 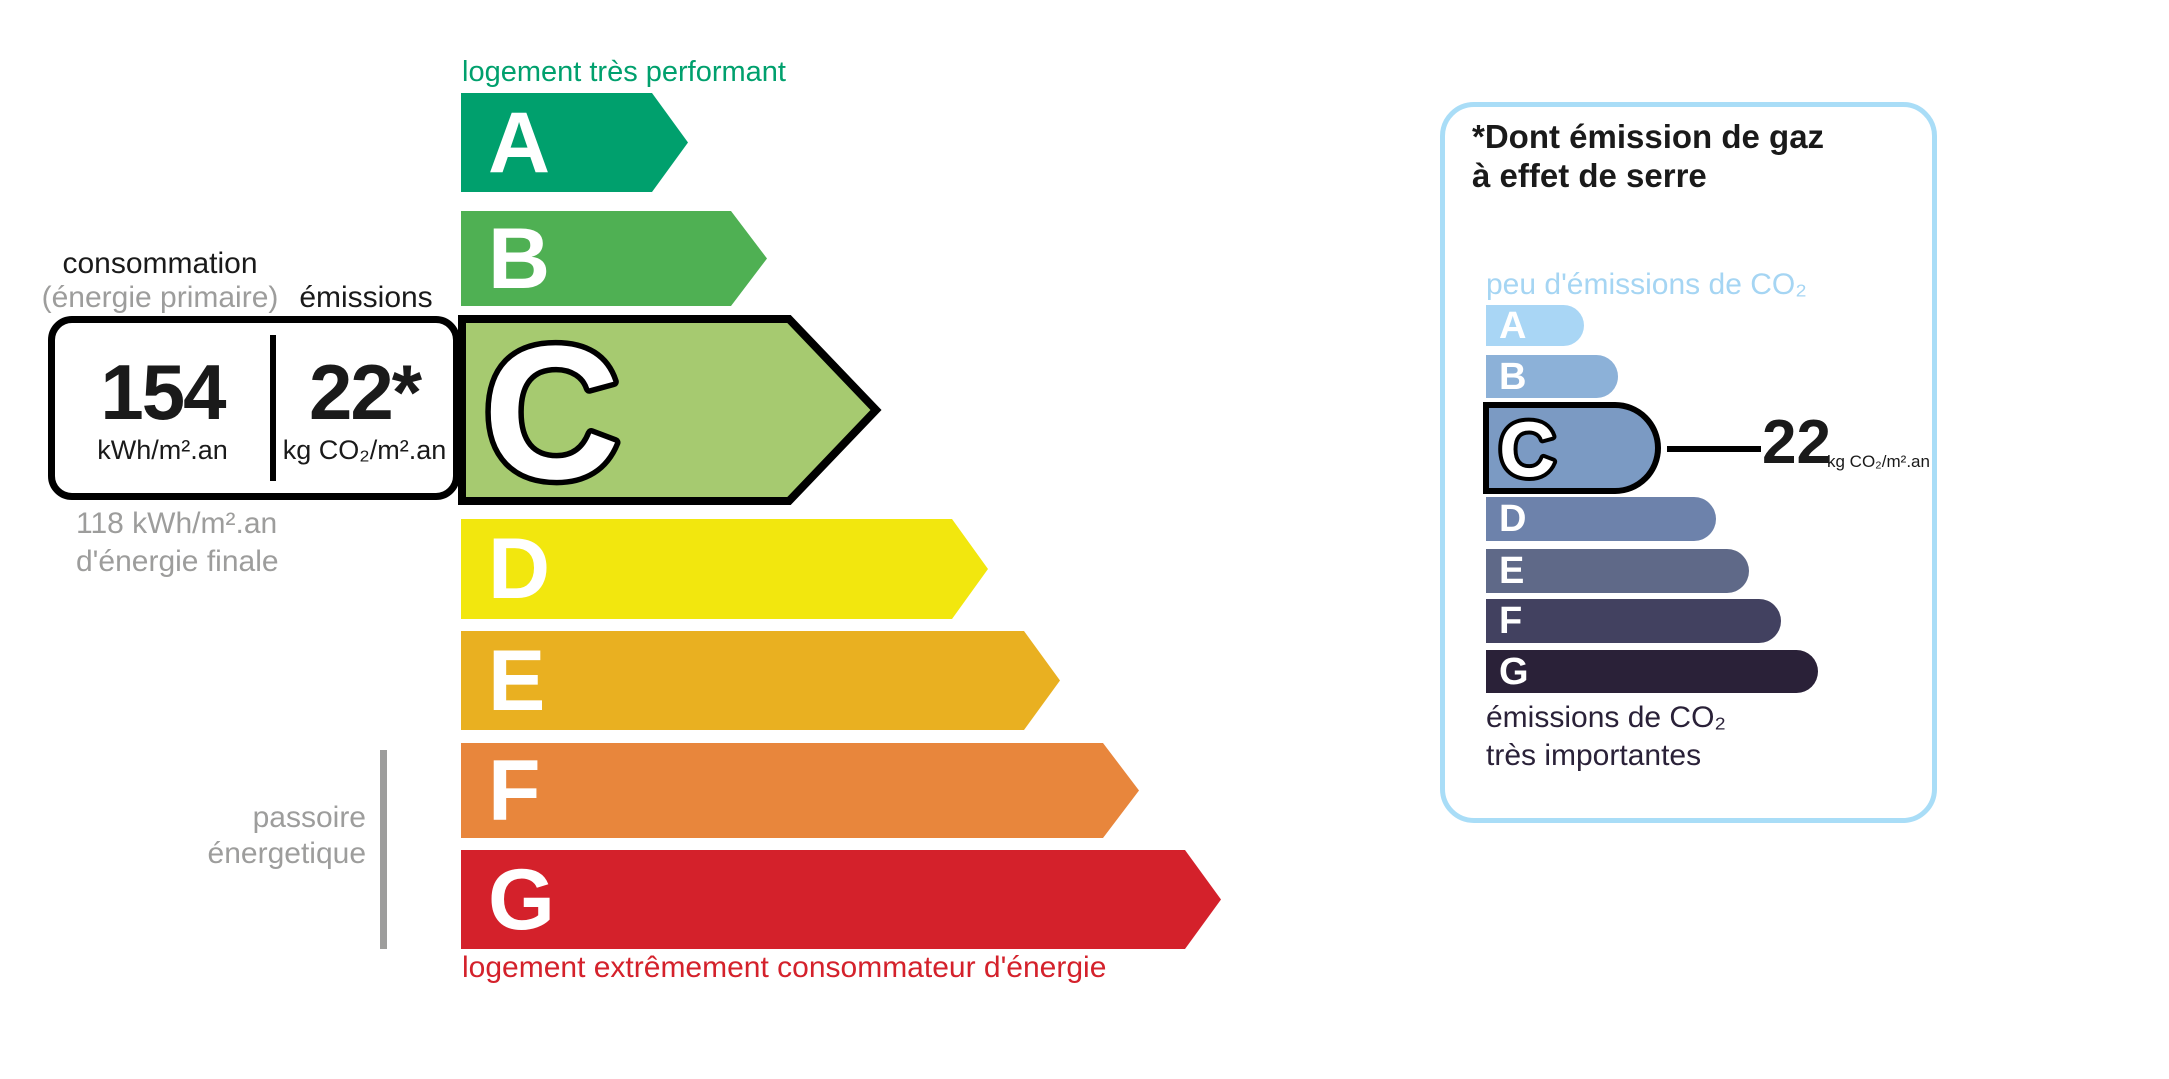 What do you see at coordinates (1606, 737) in the screenshot?
I see `co2-high-emissions-label: émissions de CO₂ très importantes` at bounding box center [1606, 737].